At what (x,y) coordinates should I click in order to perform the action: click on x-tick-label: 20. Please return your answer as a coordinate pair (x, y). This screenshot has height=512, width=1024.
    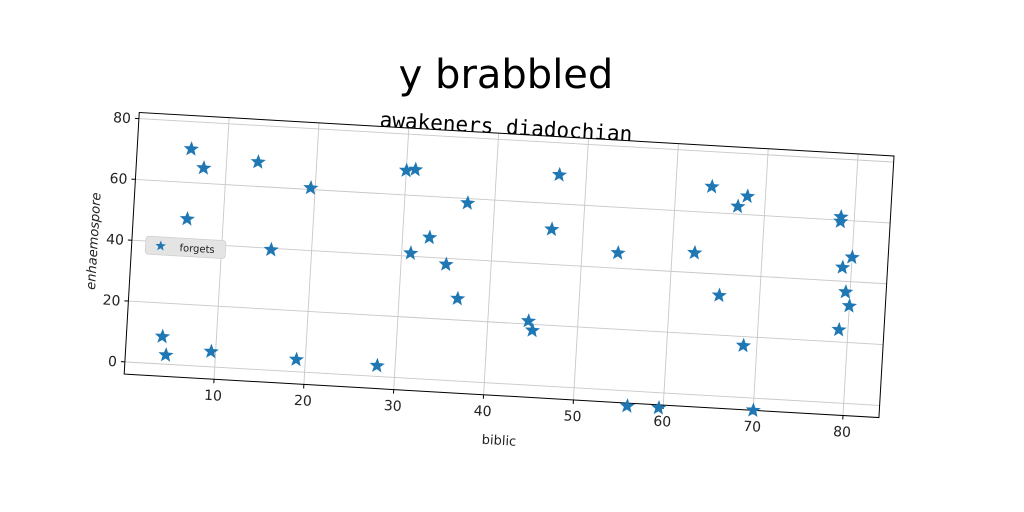
    Looking at the image, I should click on (303, 401).